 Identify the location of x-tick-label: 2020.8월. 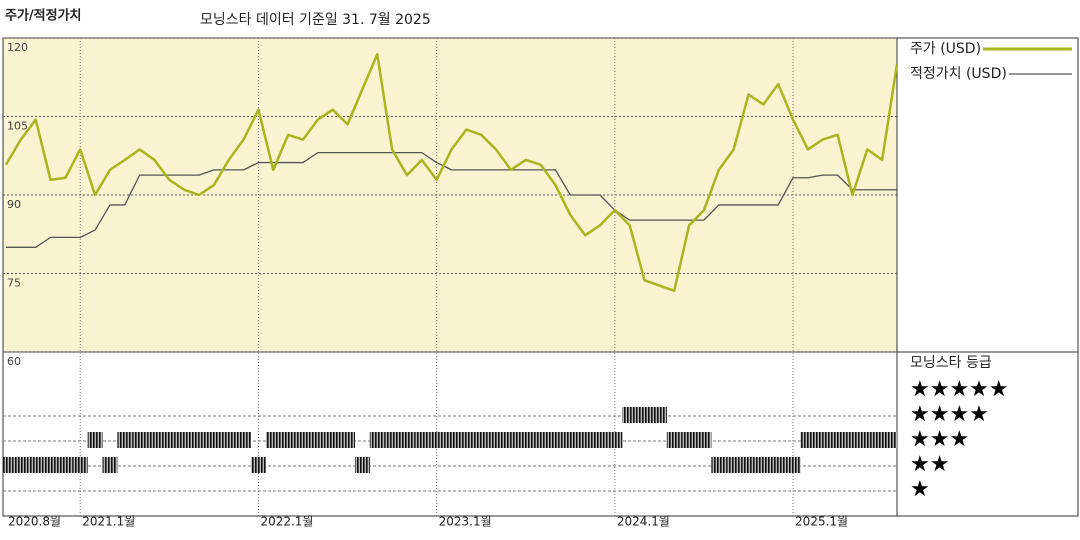
(34, 522).